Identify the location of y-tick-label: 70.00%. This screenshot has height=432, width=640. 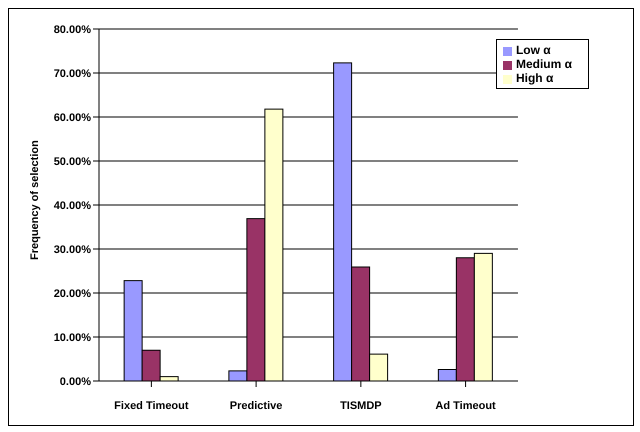
(73, 74).